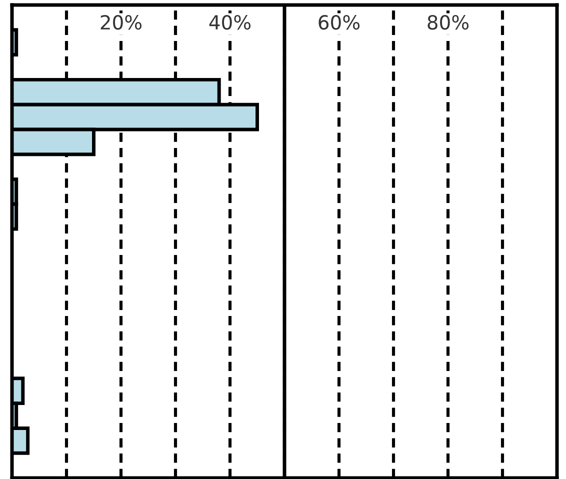 The height and width of the screenshot is (479, 566). What do you see at coordinates (339, 22) in the screenshot?
I see `x-tick-label: 60%` at bounding box center [339, 22].